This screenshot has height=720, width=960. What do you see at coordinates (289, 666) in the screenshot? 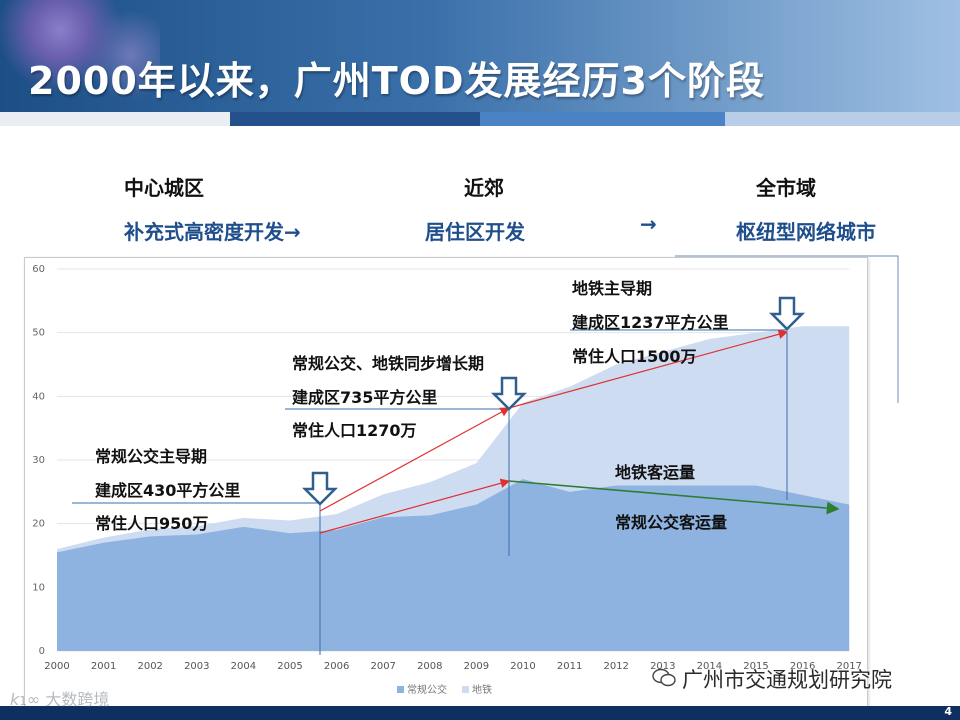
I see `x-tick-label: 2005` at bounding box center [289, 666].